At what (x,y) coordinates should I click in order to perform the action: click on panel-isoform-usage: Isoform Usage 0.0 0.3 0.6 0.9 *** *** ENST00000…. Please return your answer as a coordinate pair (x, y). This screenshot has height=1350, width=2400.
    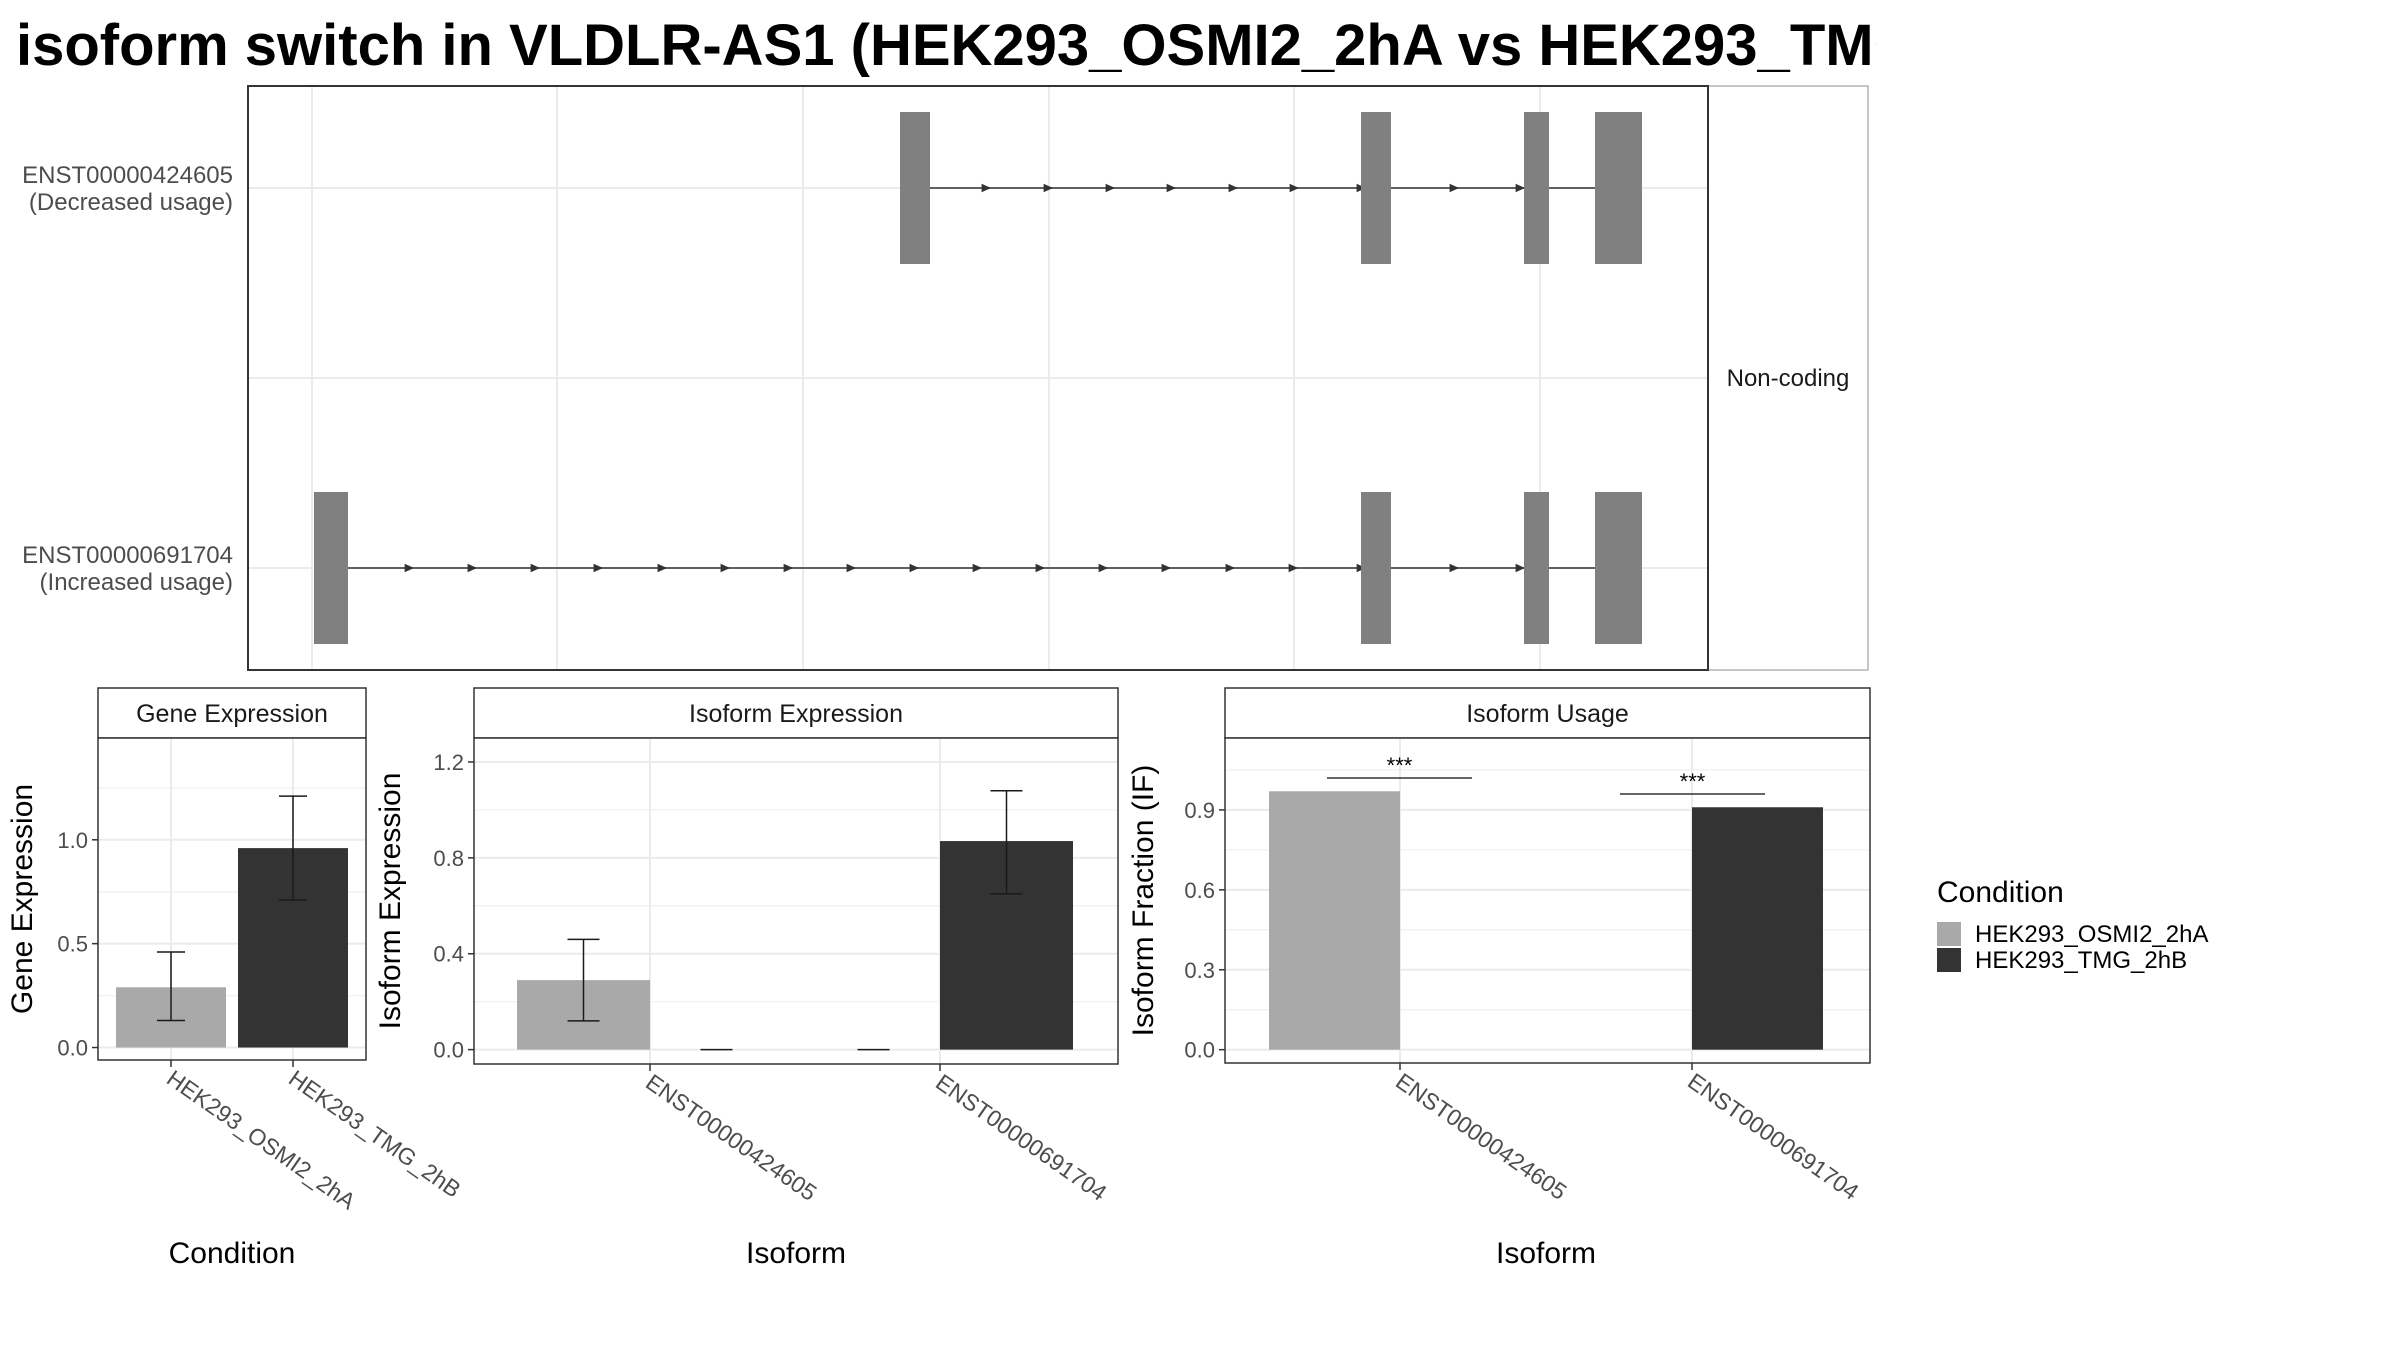
    Looking at the image, I should click on (1499, 978).